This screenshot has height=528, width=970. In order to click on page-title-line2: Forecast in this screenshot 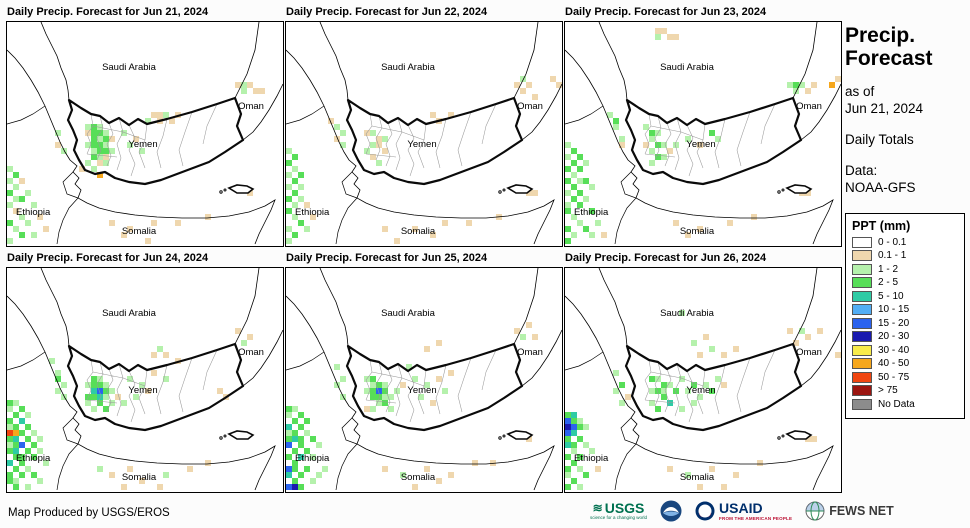, I will do `click(889, 59)`.